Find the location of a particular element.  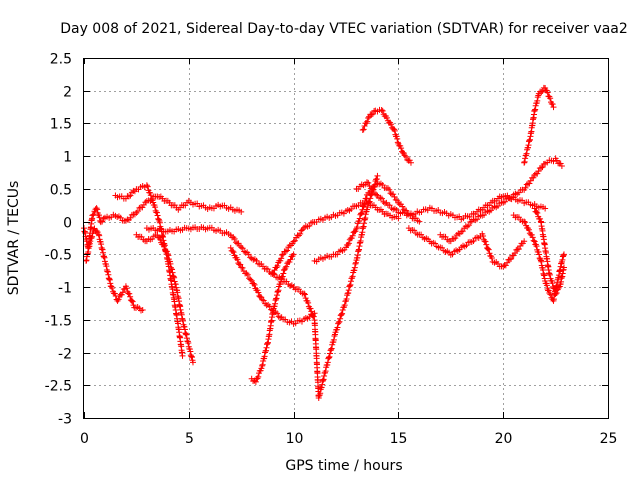

y-tick-label: 2.5 is located at coordinates (61, 60).